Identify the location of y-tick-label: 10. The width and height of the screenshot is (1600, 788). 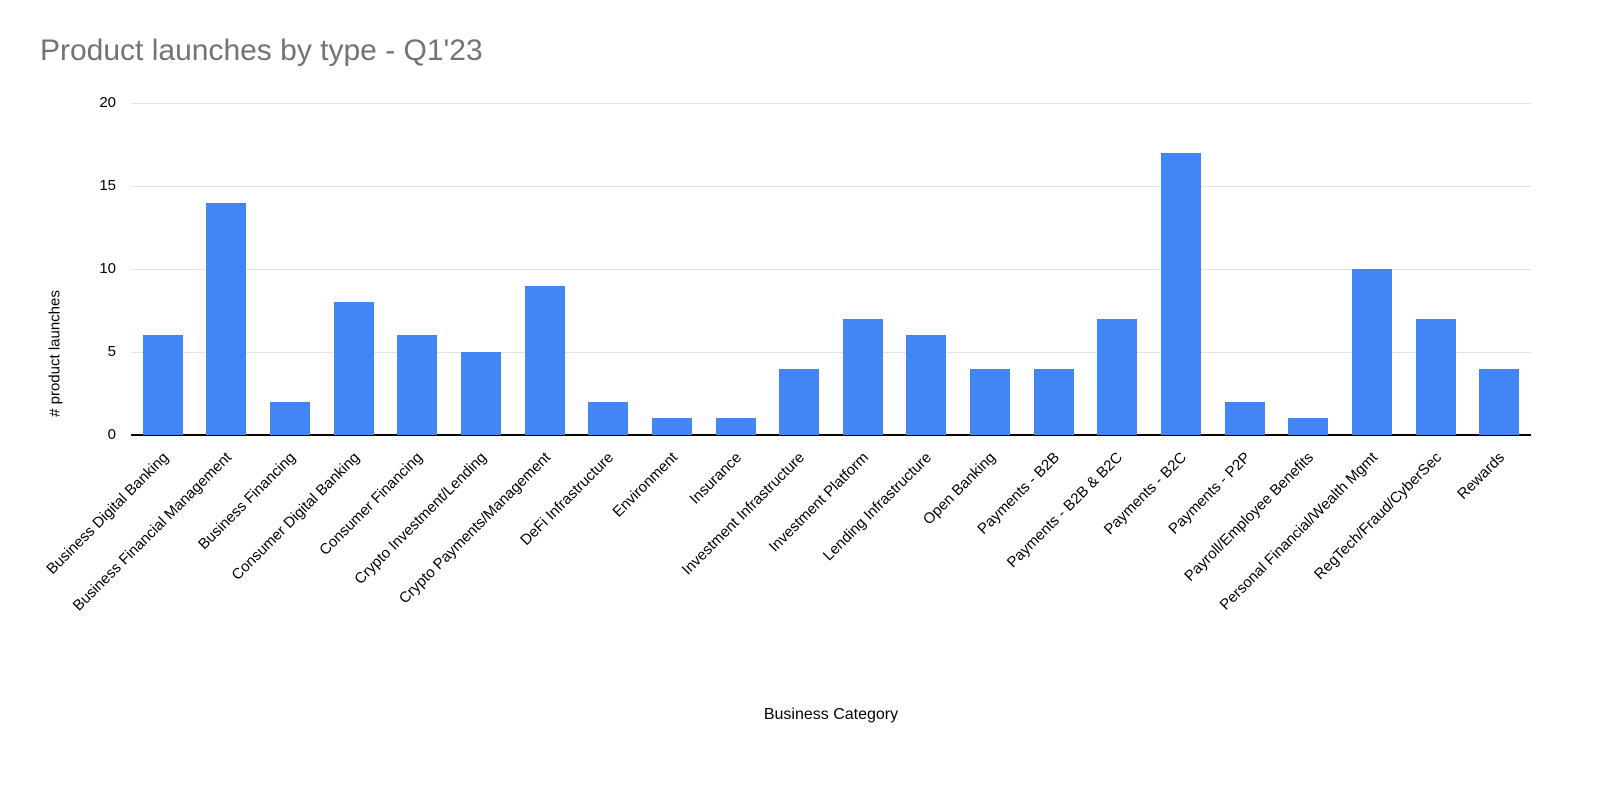
(107, 268).